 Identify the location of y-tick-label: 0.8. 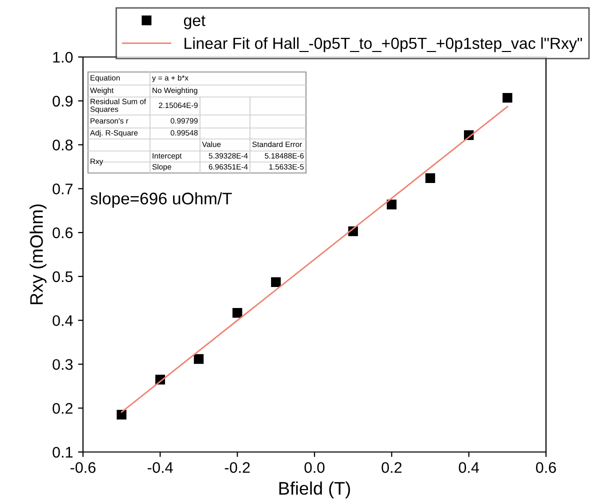
(62, 145).